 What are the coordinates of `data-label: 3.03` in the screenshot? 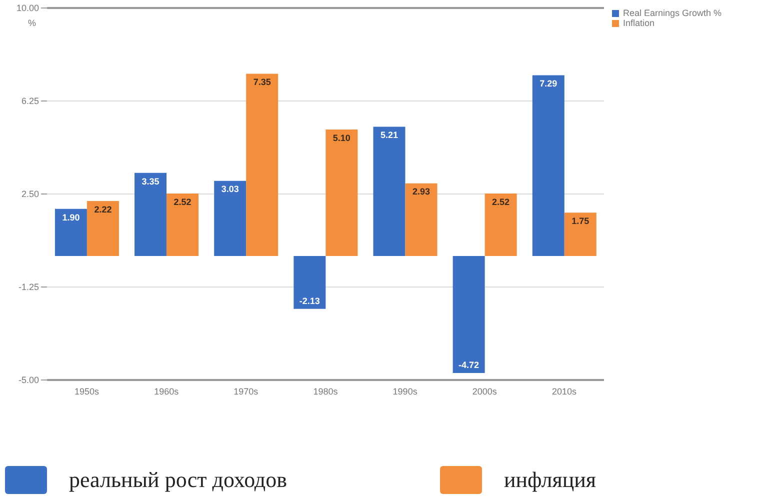 It's located at (230, 189).